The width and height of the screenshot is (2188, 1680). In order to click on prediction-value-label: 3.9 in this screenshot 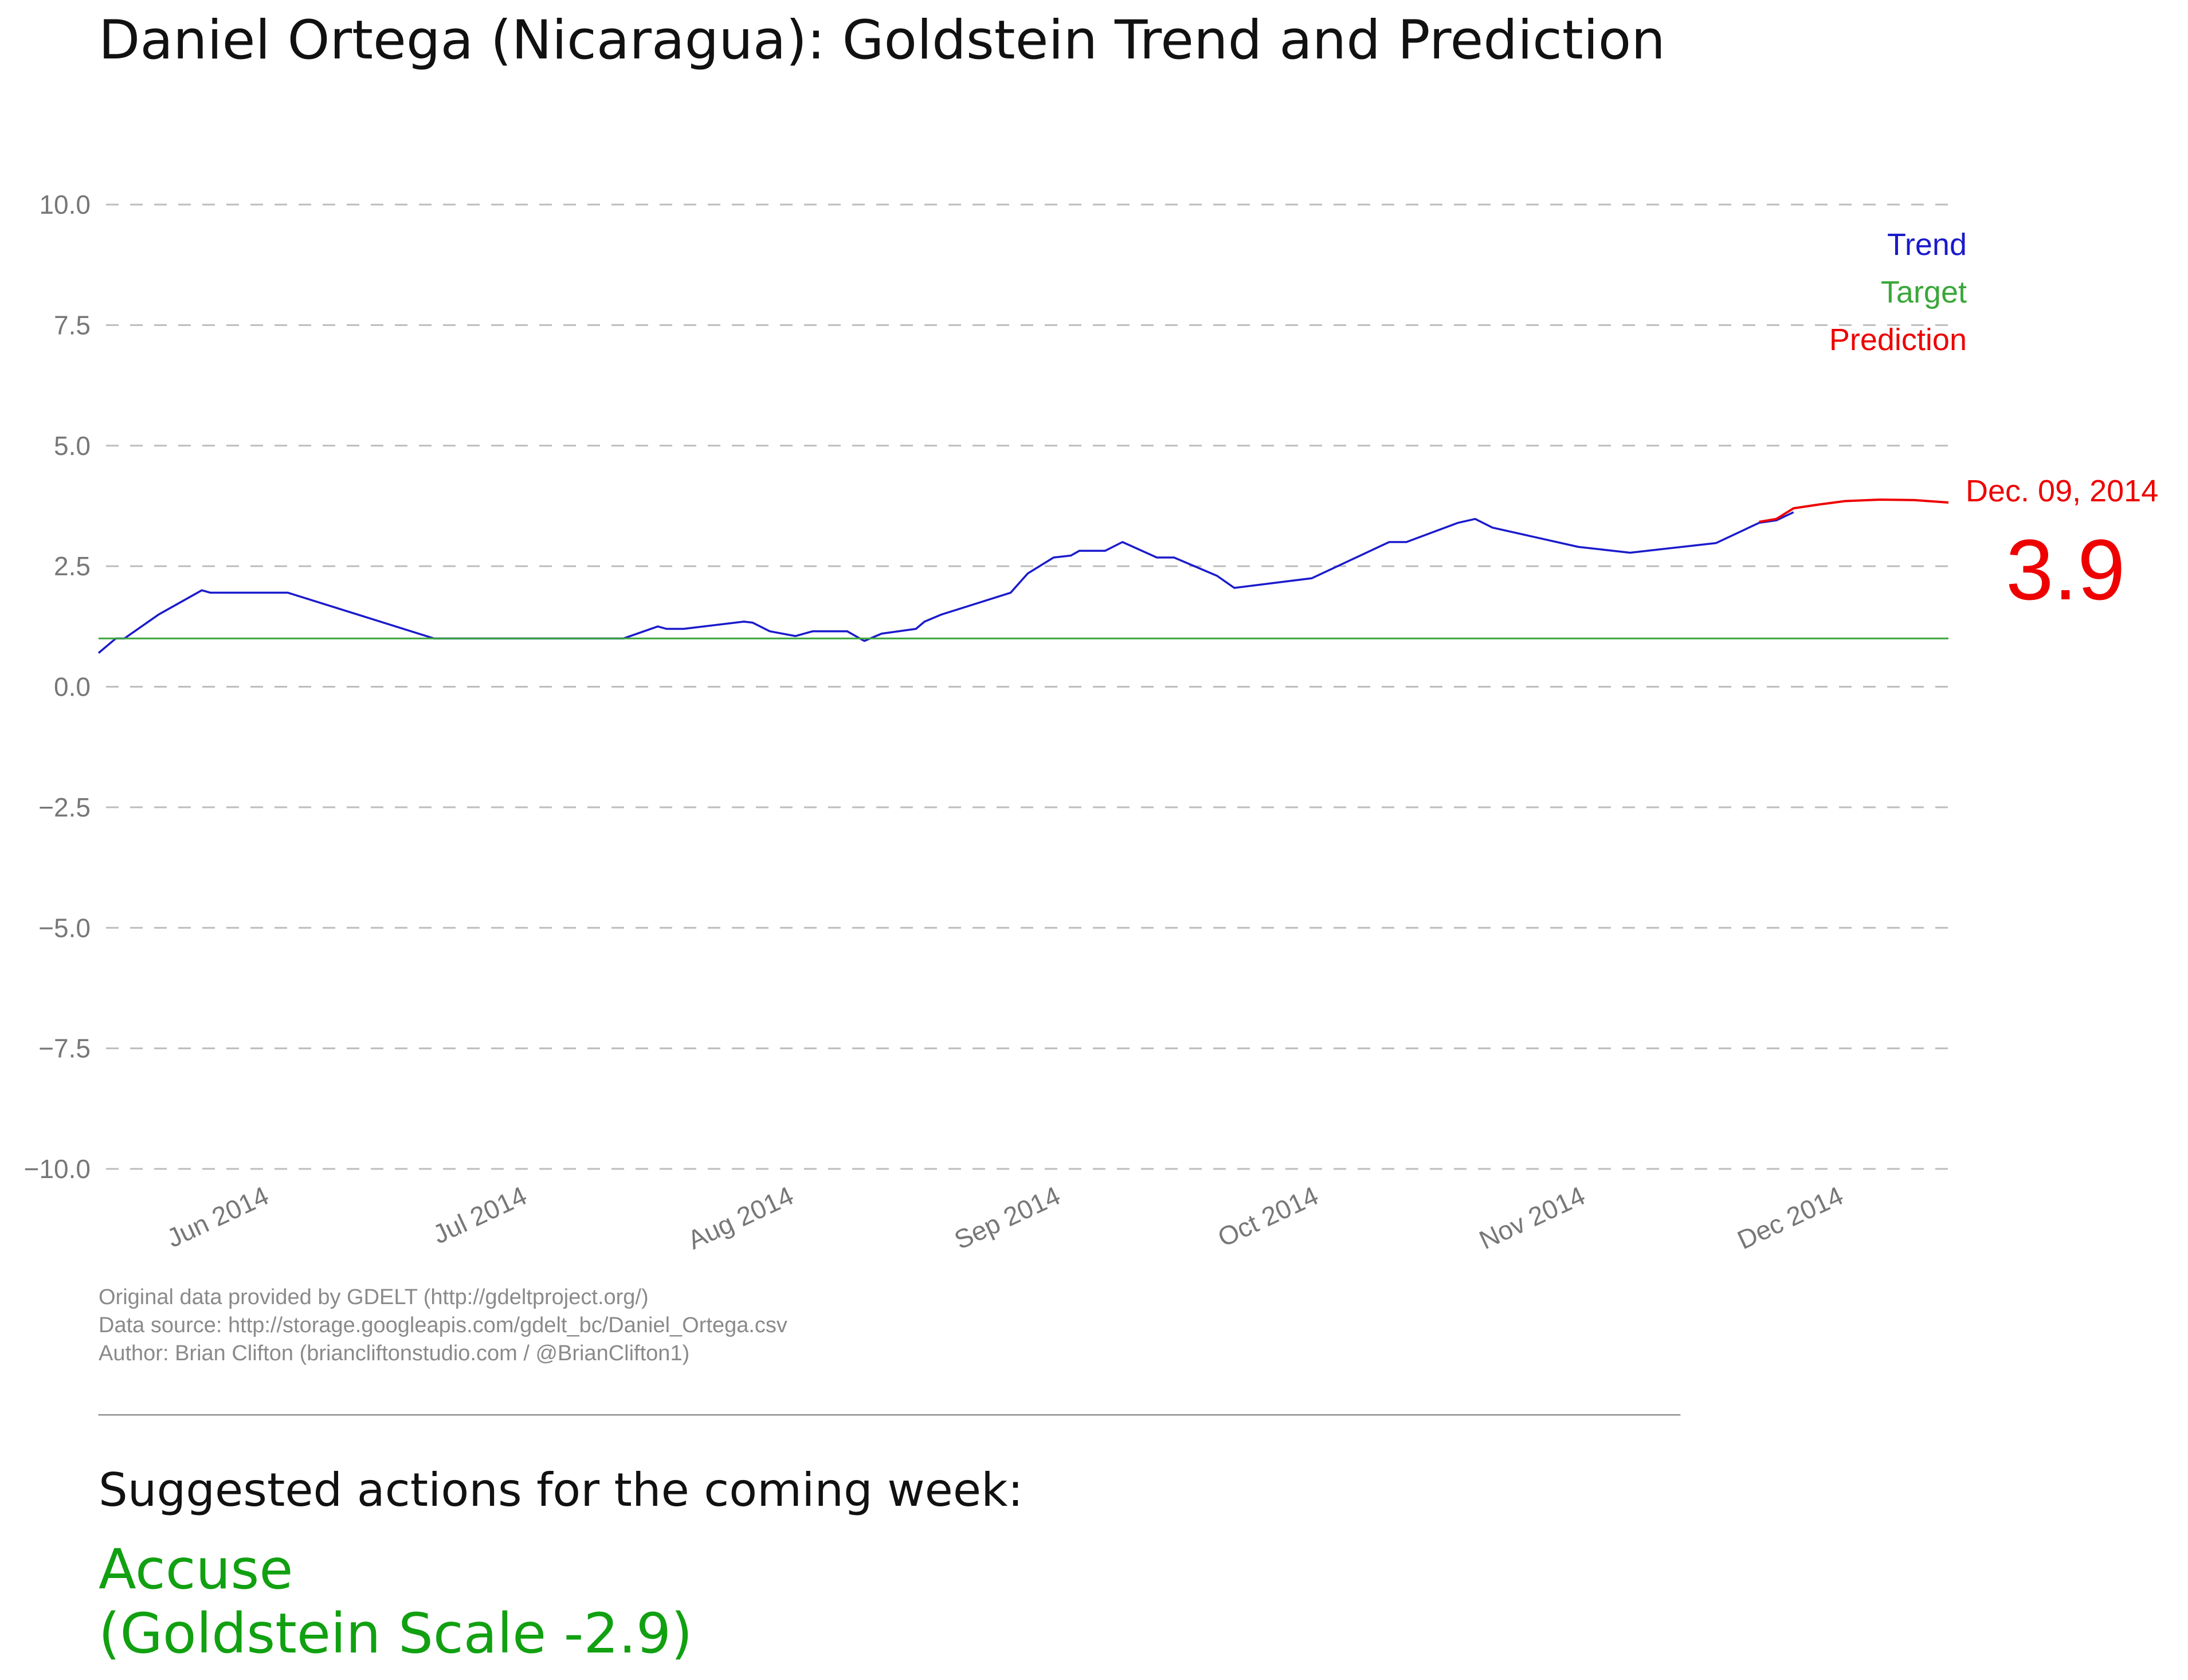, I will do `click(2066, 569)`.